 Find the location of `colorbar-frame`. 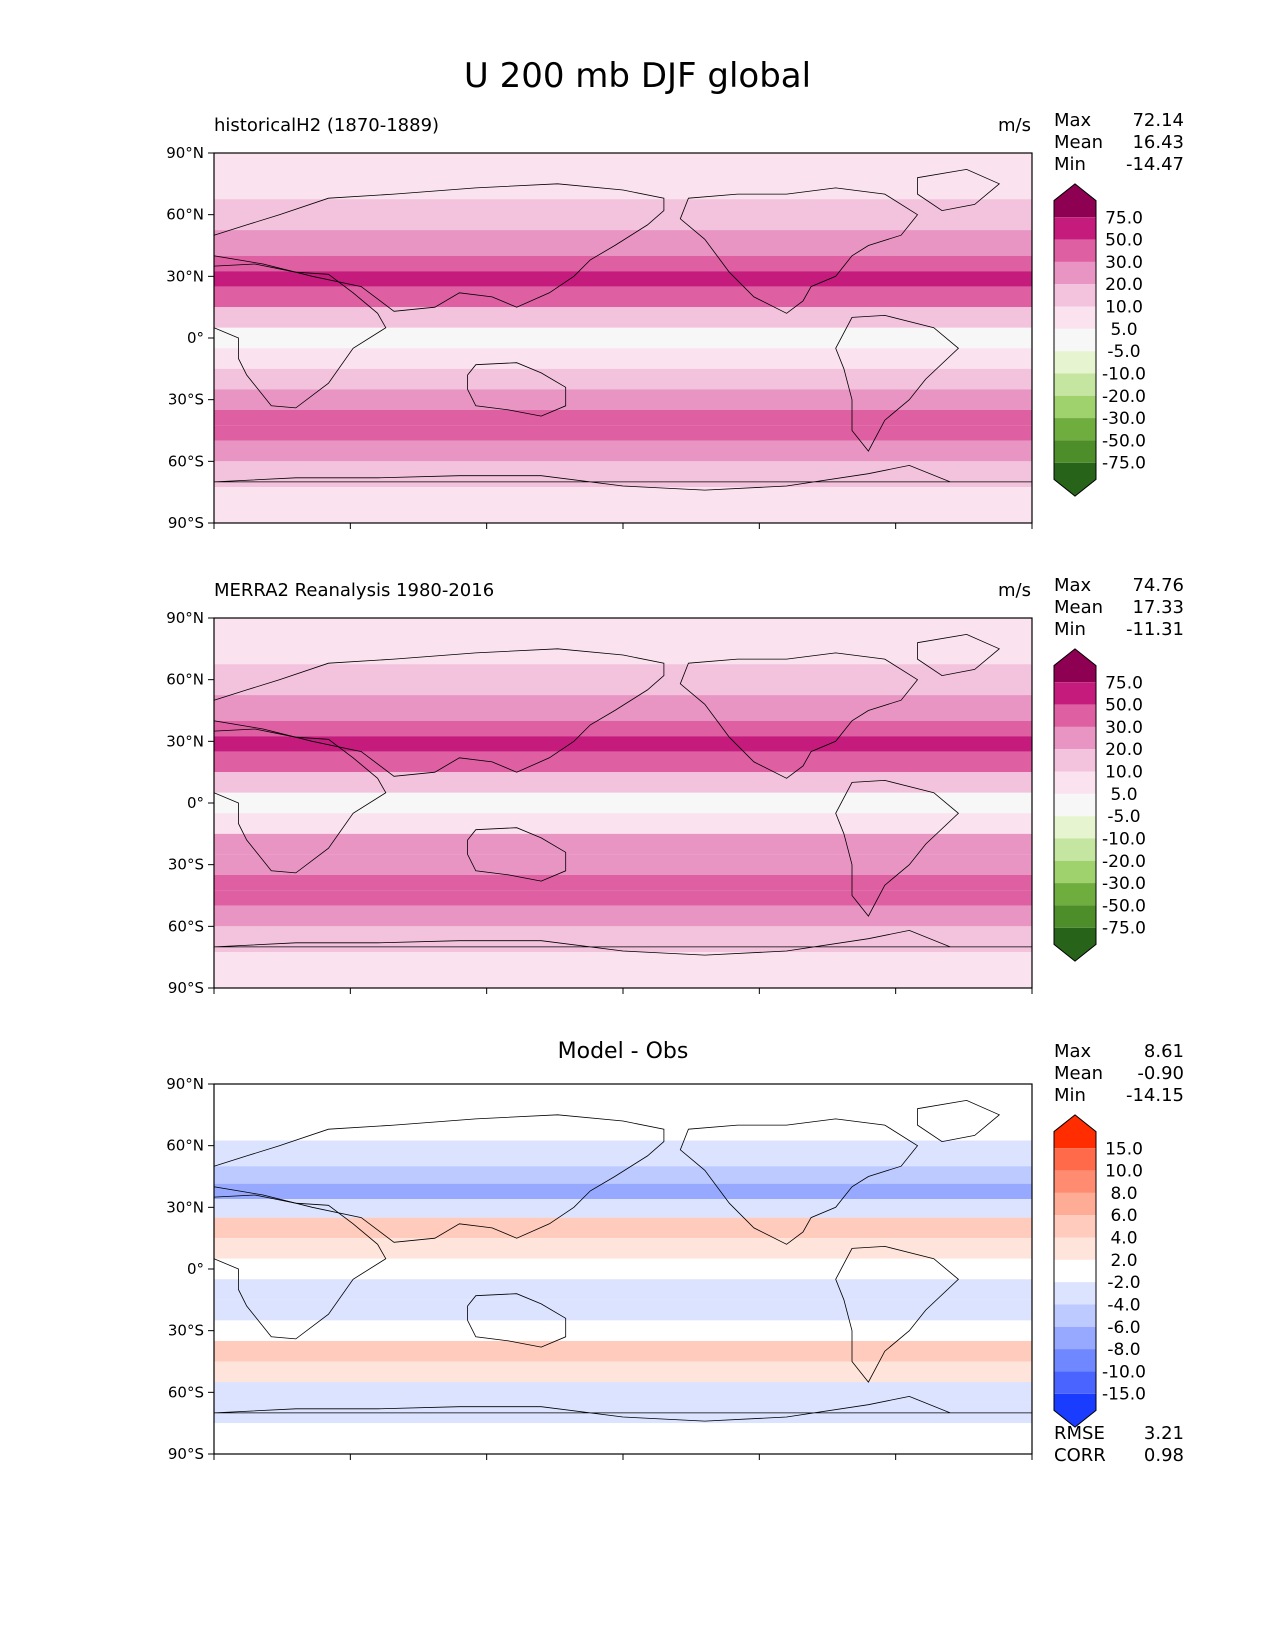

colorbar-frame is located at coordinates (1075, 1271).